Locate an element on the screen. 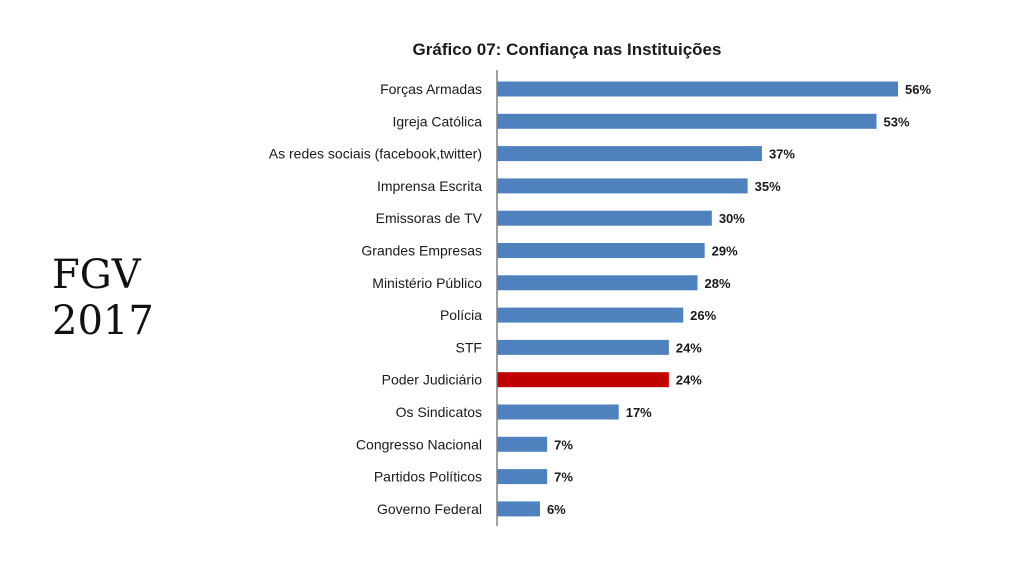 The image size is (1024, 576). category-label: As redes sociais (facebook,twitter) is located at coordinates (375, 154).